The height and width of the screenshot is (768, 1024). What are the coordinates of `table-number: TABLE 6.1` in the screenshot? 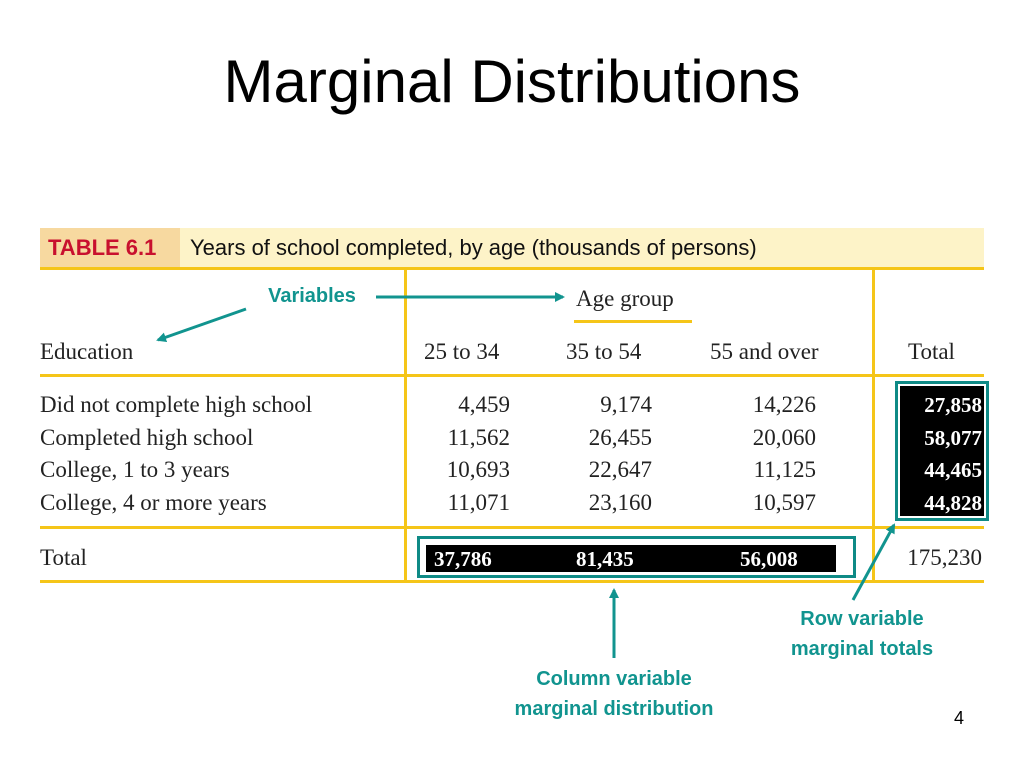 It's located at (110, 248).